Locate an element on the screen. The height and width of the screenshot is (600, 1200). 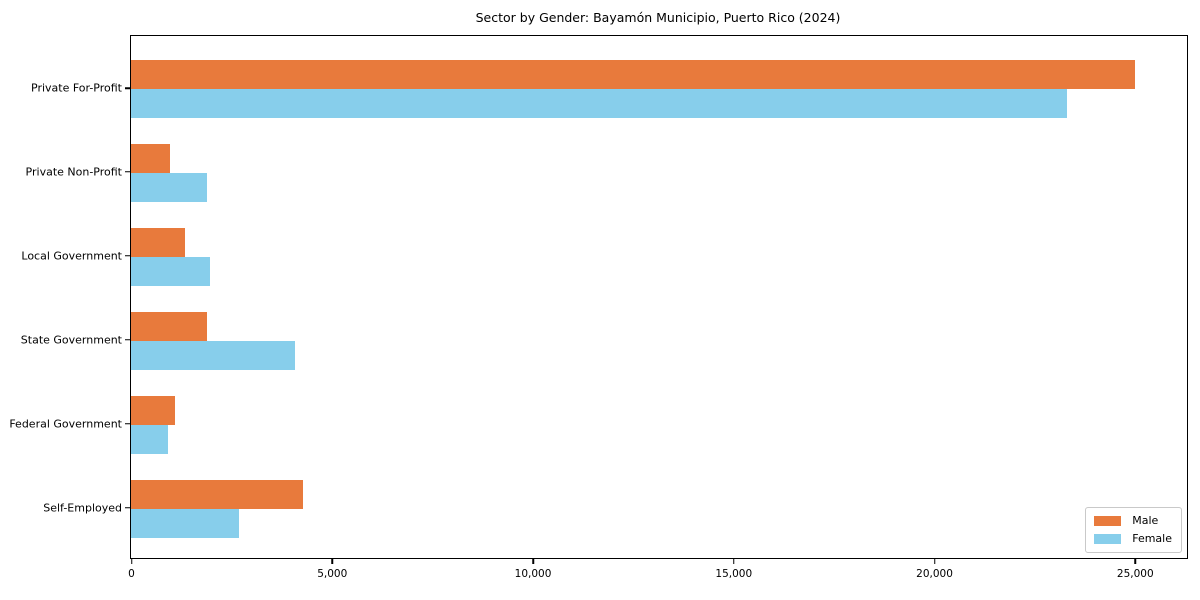
bar-male-private-non-profit is located at coordinates (150, 158).